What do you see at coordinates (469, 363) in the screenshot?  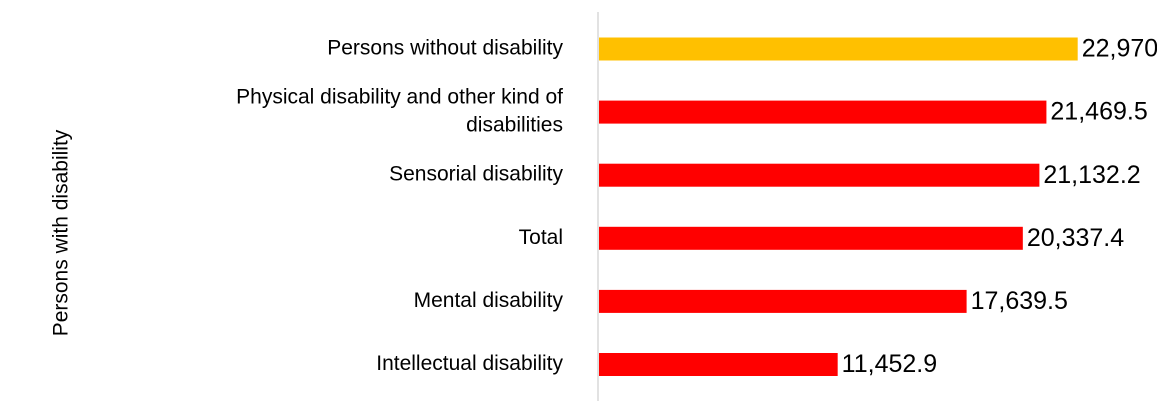 I see `category-label-5: Intellectual disability` at bounding box center [469, 363].